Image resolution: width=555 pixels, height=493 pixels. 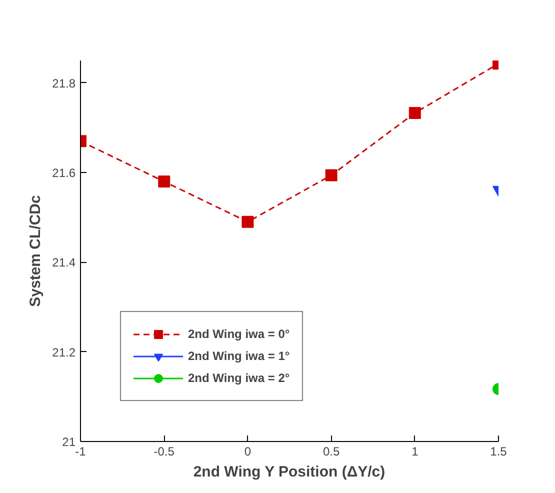 What do you see at coordinates (80, 451) in the screenshot?
I see `x-tick-label: -1` at bounding box center [80, 451].